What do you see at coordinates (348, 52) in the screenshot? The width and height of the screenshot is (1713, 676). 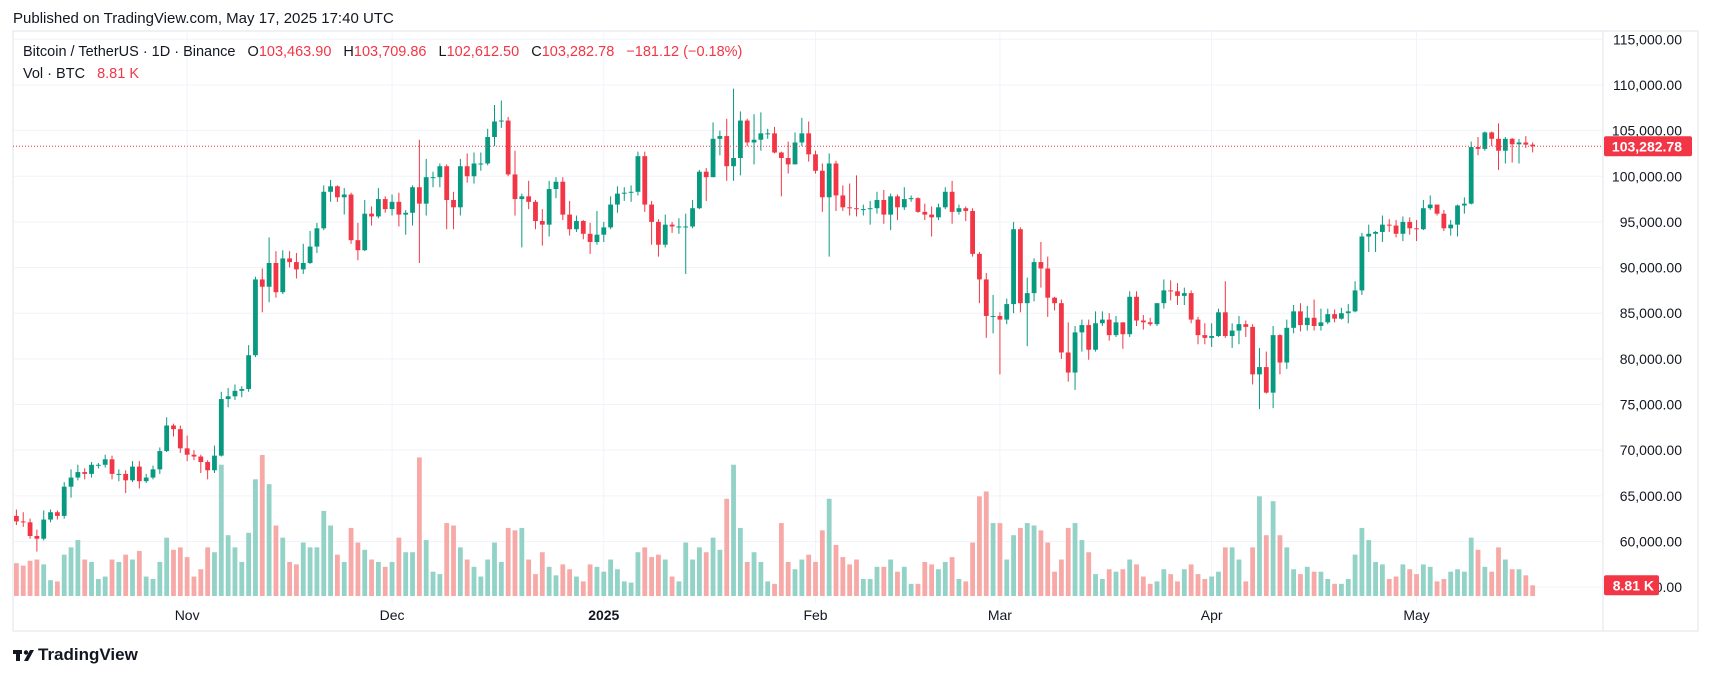 I see `high-label: H` at bounding box center [348, 52].